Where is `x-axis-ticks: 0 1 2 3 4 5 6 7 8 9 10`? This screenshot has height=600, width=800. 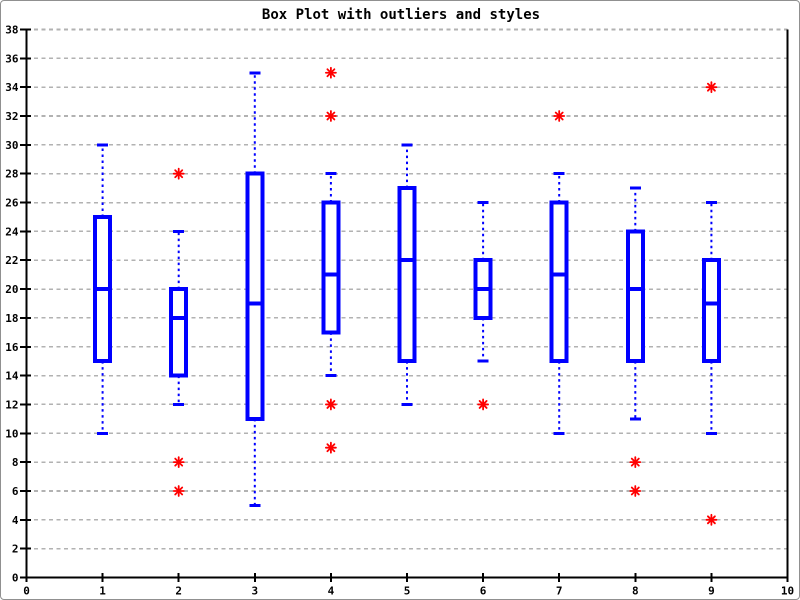 x-axis-ticks: 0 1 2 3 4 5 6 7 8 9 10 is located at coordinates (408, 585).